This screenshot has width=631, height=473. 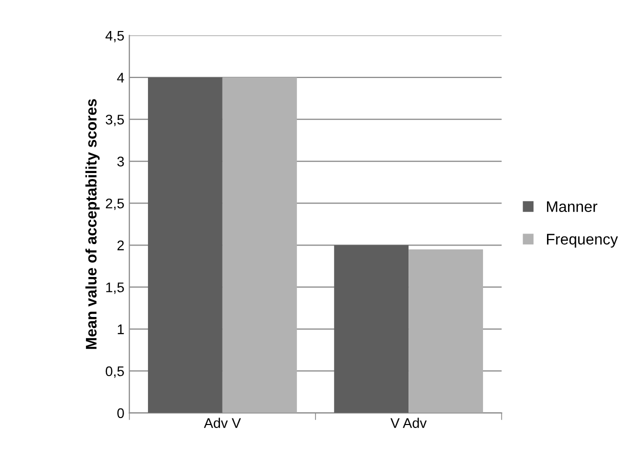 I want to click on y-tick-label: 4, so click(x=120, y=77).